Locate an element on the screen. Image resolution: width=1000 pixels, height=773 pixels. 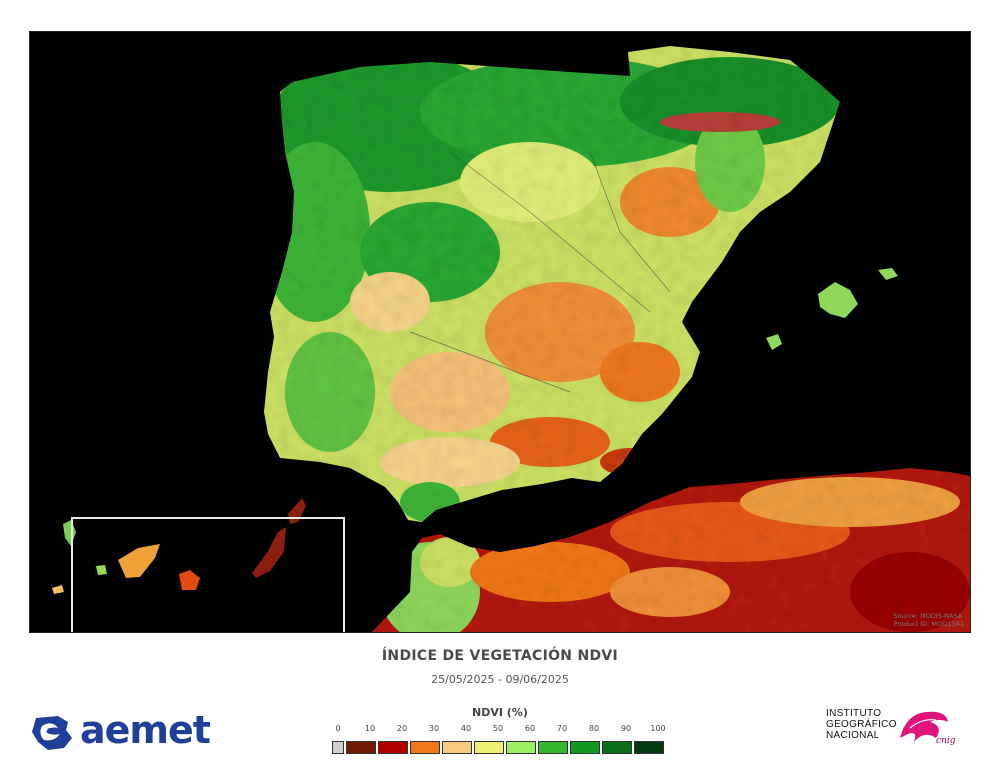
ign-line-1: INSTITUTO is located at coordinates (854, 713).